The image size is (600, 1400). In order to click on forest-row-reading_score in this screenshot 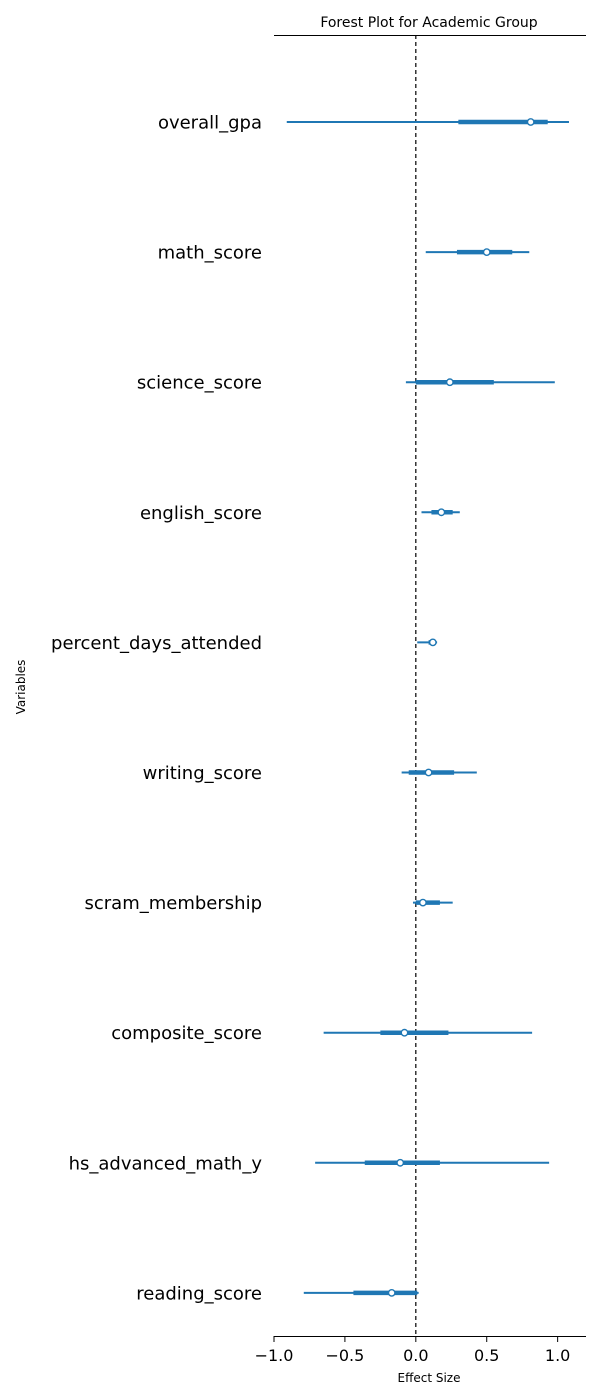, I will do `click(361, 1293)`.